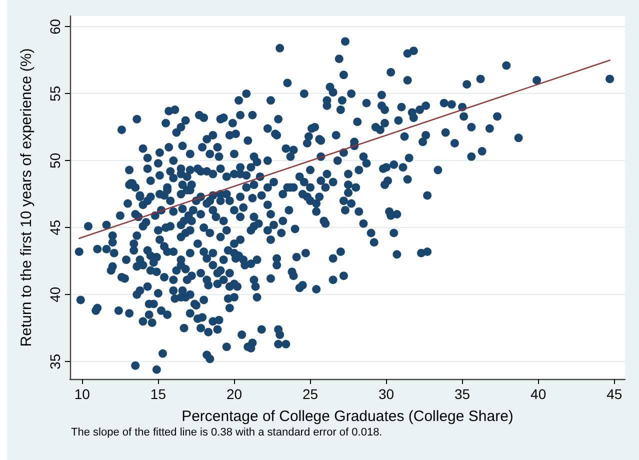  What do you see at coordinates (462, 394) in the screenshot?
I see `x-tick-label: 35` at bounding box center [462, 394].